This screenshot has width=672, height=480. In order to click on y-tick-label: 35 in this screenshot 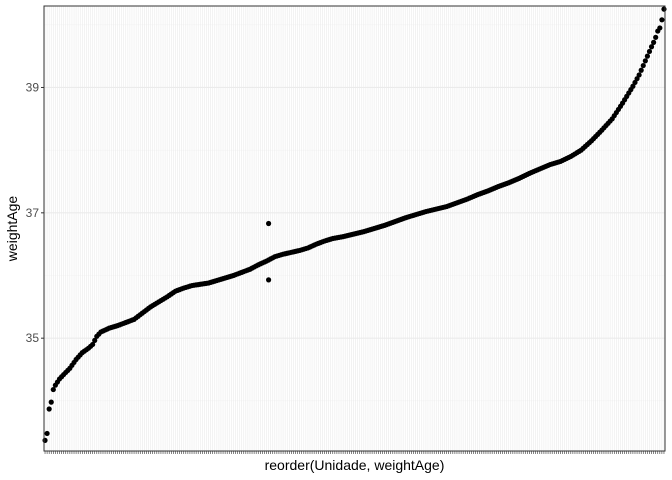, I will do `click(33, 338)`.